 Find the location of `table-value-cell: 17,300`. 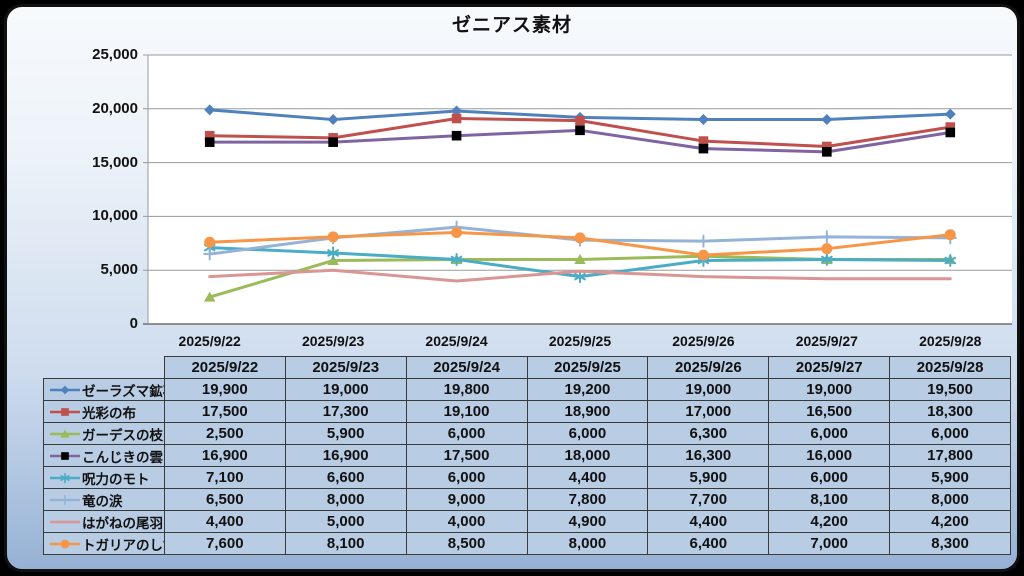

table-value-cell: 17,300 is located at coordinates (345, 411).